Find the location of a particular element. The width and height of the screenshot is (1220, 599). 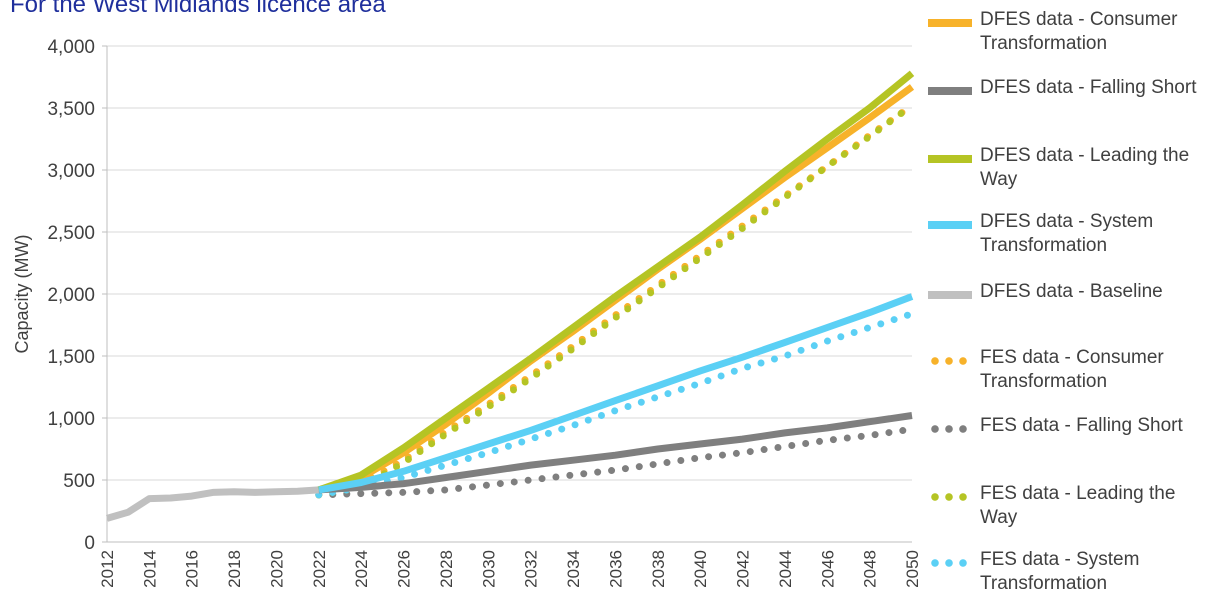

legend-label: DFES data - Baseline is located at coordinates (1071, 291).